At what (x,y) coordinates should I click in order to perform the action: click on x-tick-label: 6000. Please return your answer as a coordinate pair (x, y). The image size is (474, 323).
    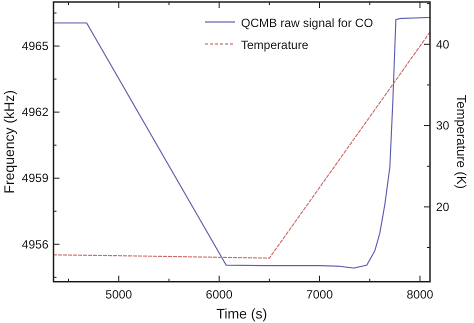
    Looking at the image, I should click on (219, 295).